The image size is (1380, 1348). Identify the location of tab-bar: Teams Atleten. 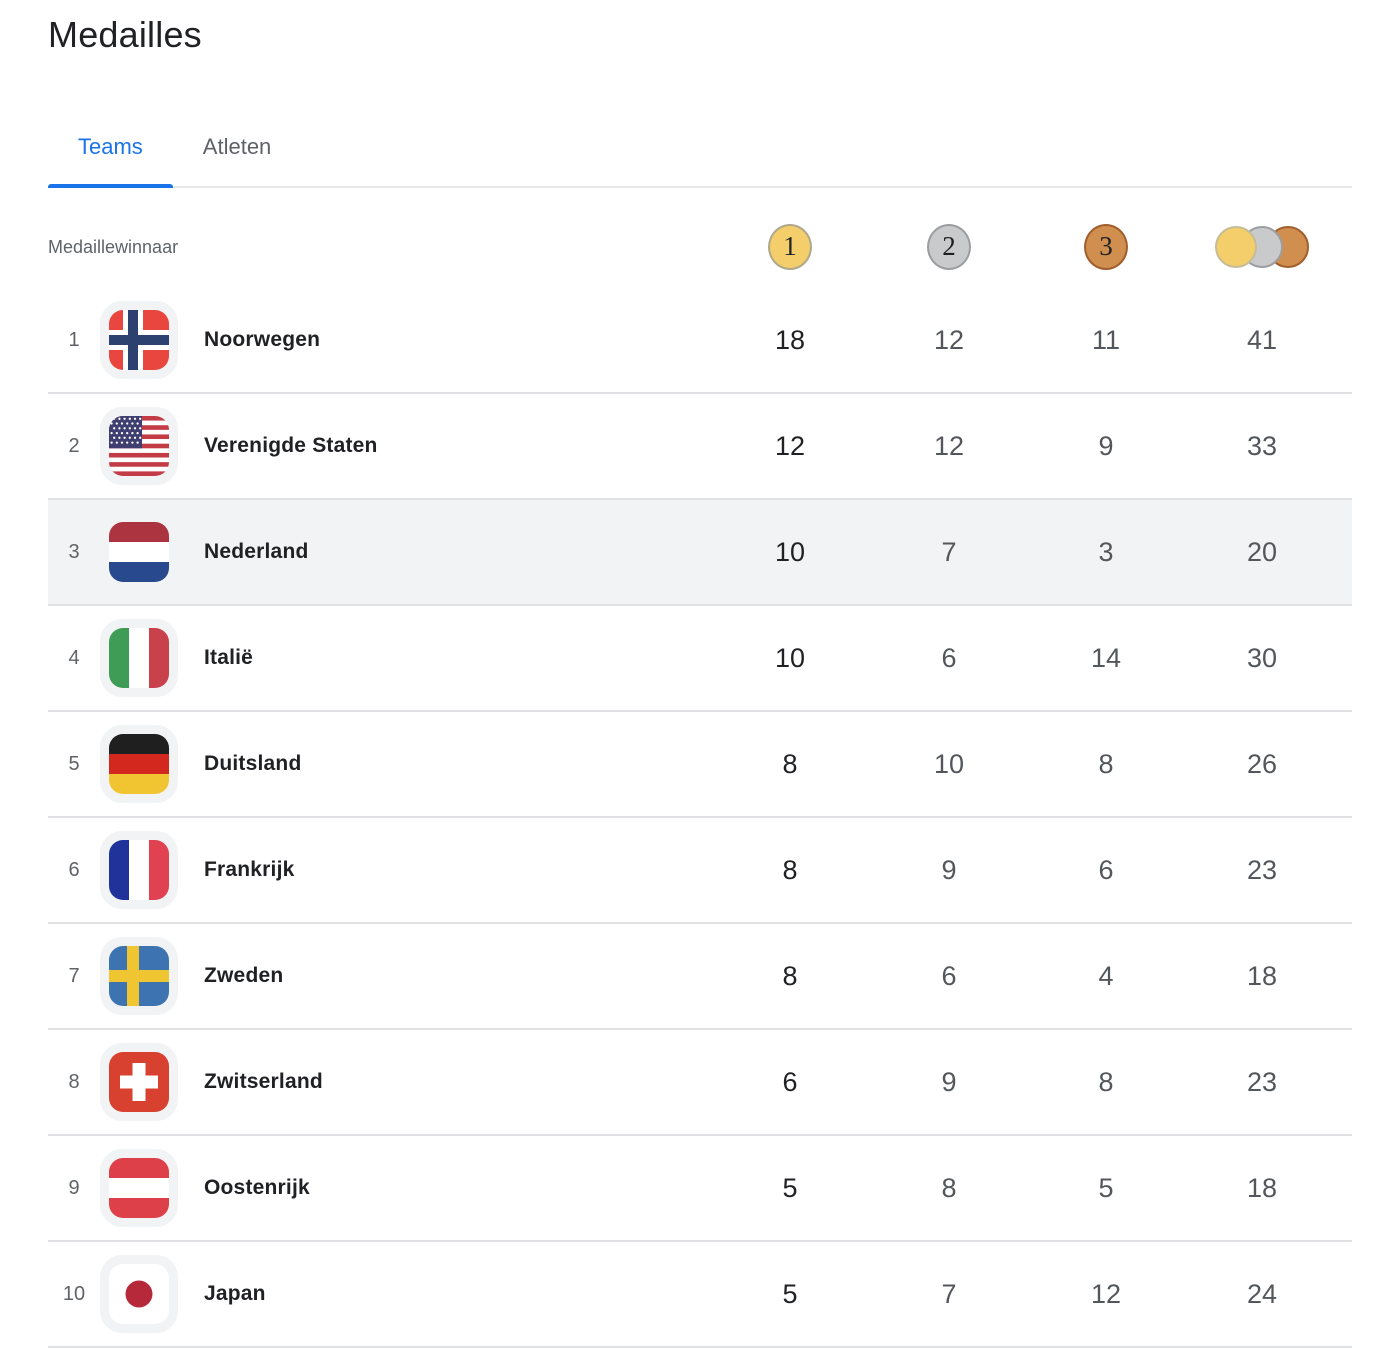
(700, 155).